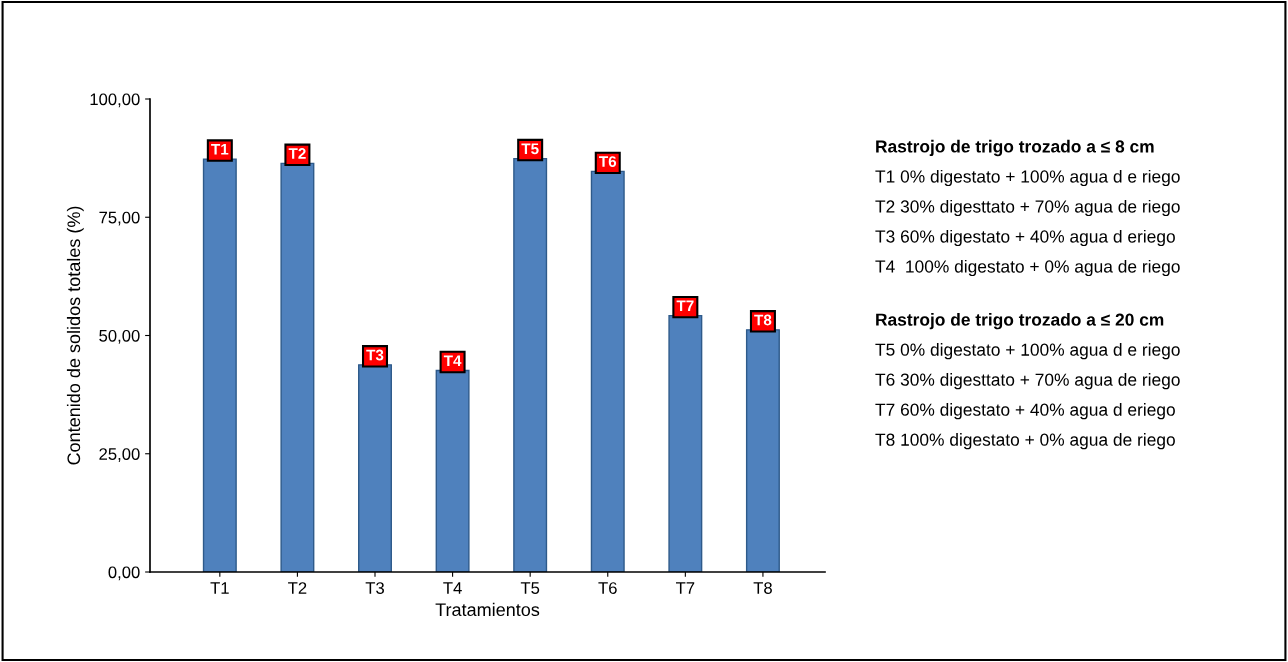 The image size is (1288, 662). I want to click on annotation: T3, so click(375, 355).